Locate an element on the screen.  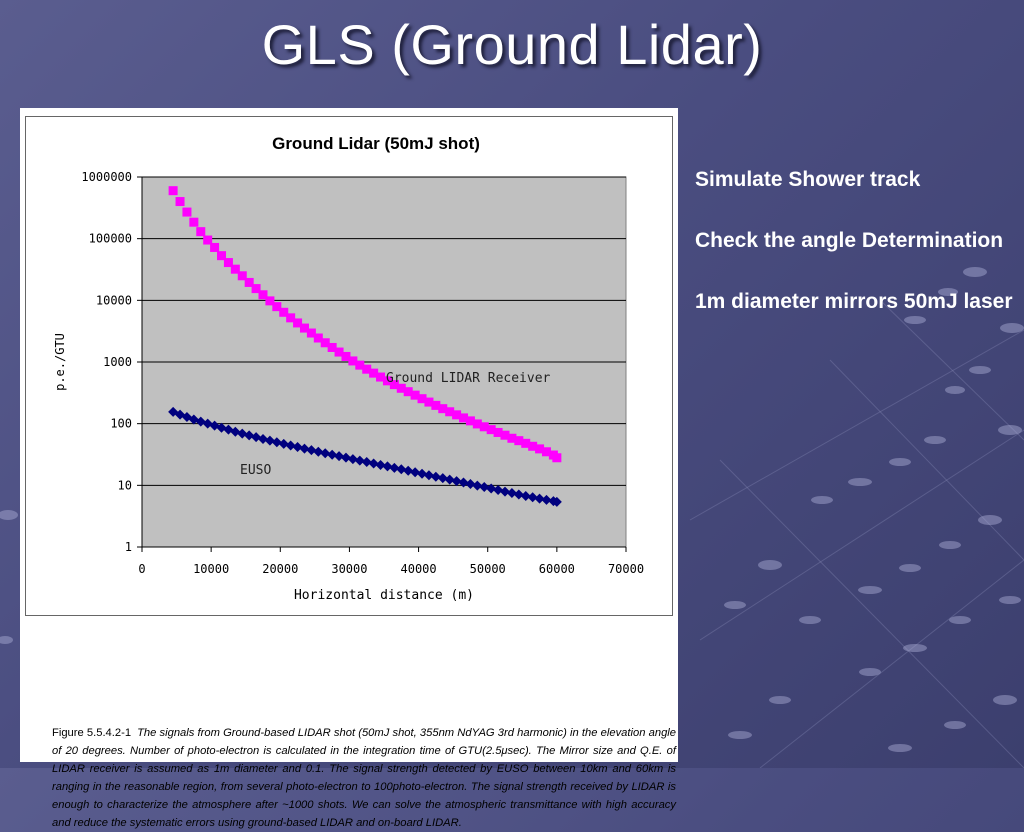
note-angle-determination: Check the angle Determination is located at coordinates (849, 240).